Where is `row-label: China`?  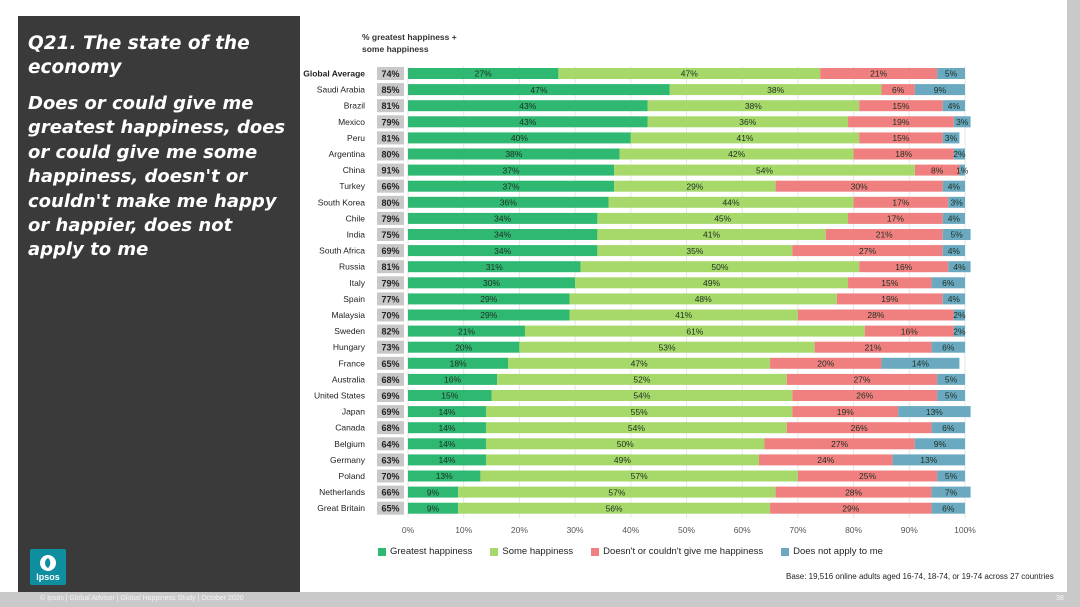
row-label: China is located at coordinates (354, 170).